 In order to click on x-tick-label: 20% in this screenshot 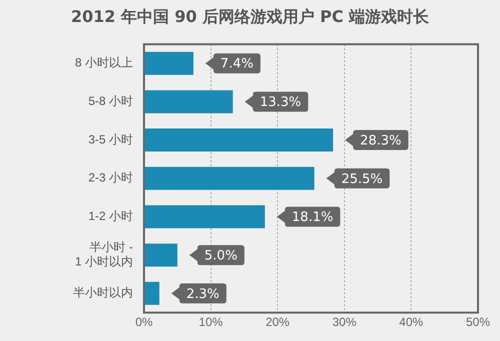, I will do `click(278, 322)`.